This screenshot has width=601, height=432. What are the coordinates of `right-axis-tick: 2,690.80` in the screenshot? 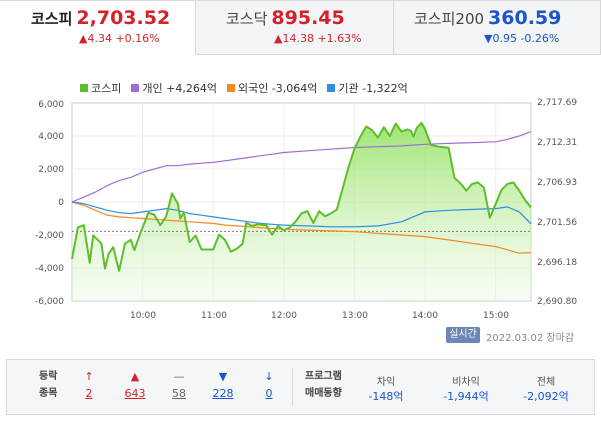 It's located at (557, 302).